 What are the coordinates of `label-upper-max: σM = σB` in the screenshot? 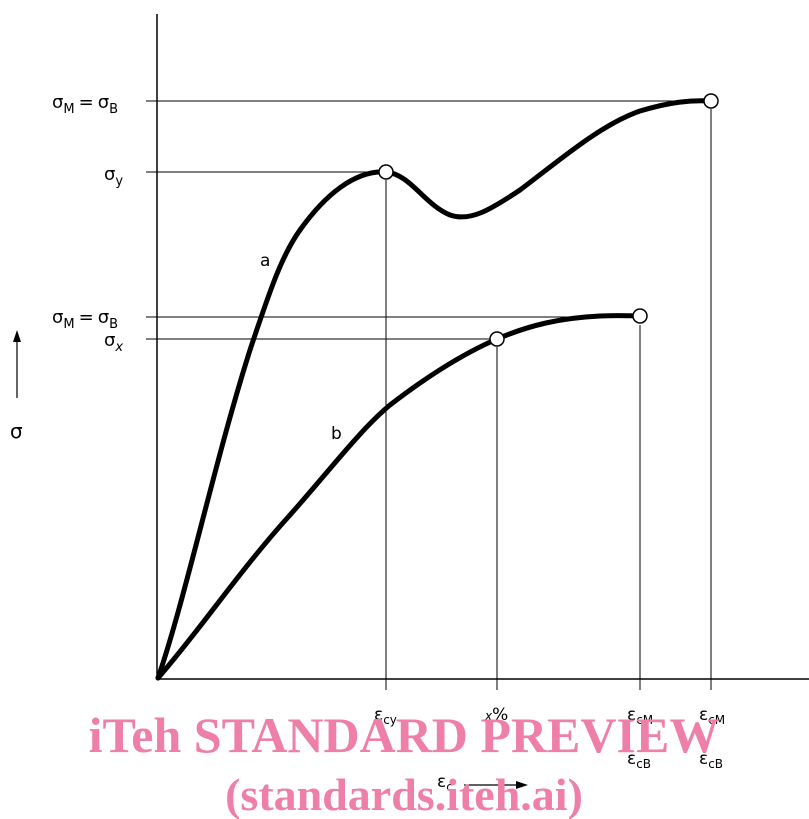 It's located at (85, 104).